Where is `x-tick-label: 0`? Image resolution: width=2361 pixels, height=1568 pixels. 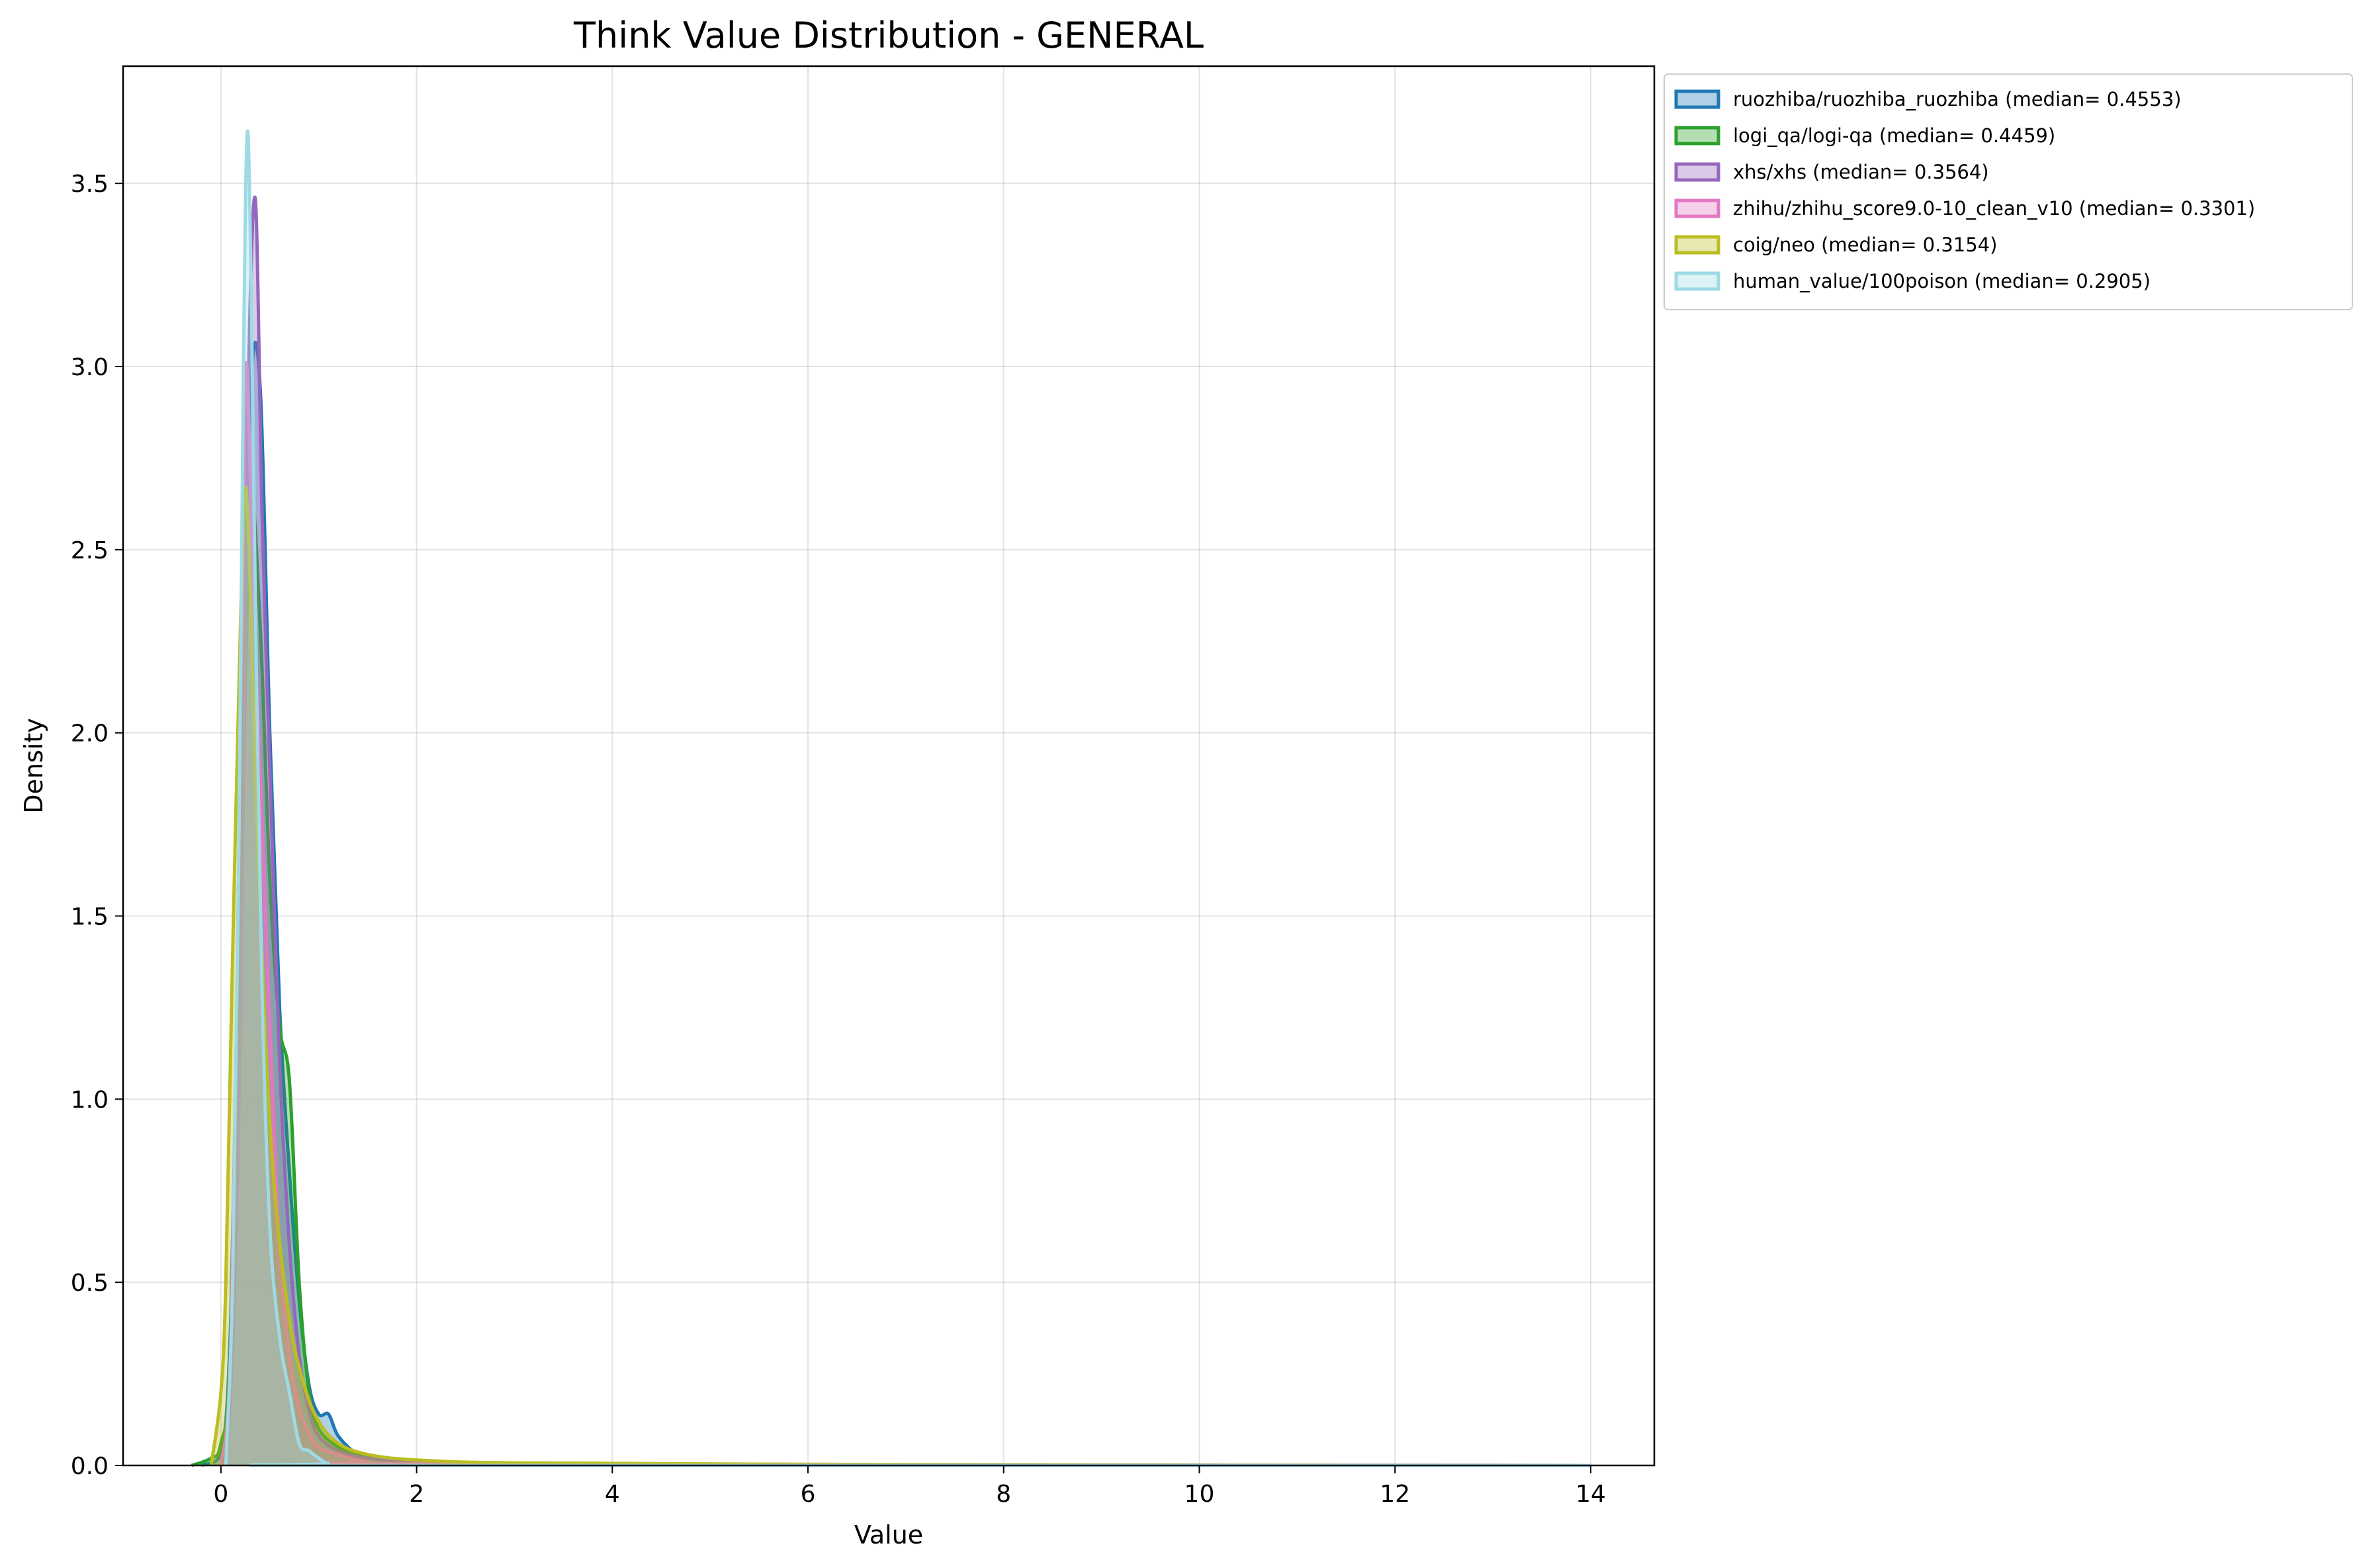
x-tick-label: 0 is located at coordinates (220, 1494).